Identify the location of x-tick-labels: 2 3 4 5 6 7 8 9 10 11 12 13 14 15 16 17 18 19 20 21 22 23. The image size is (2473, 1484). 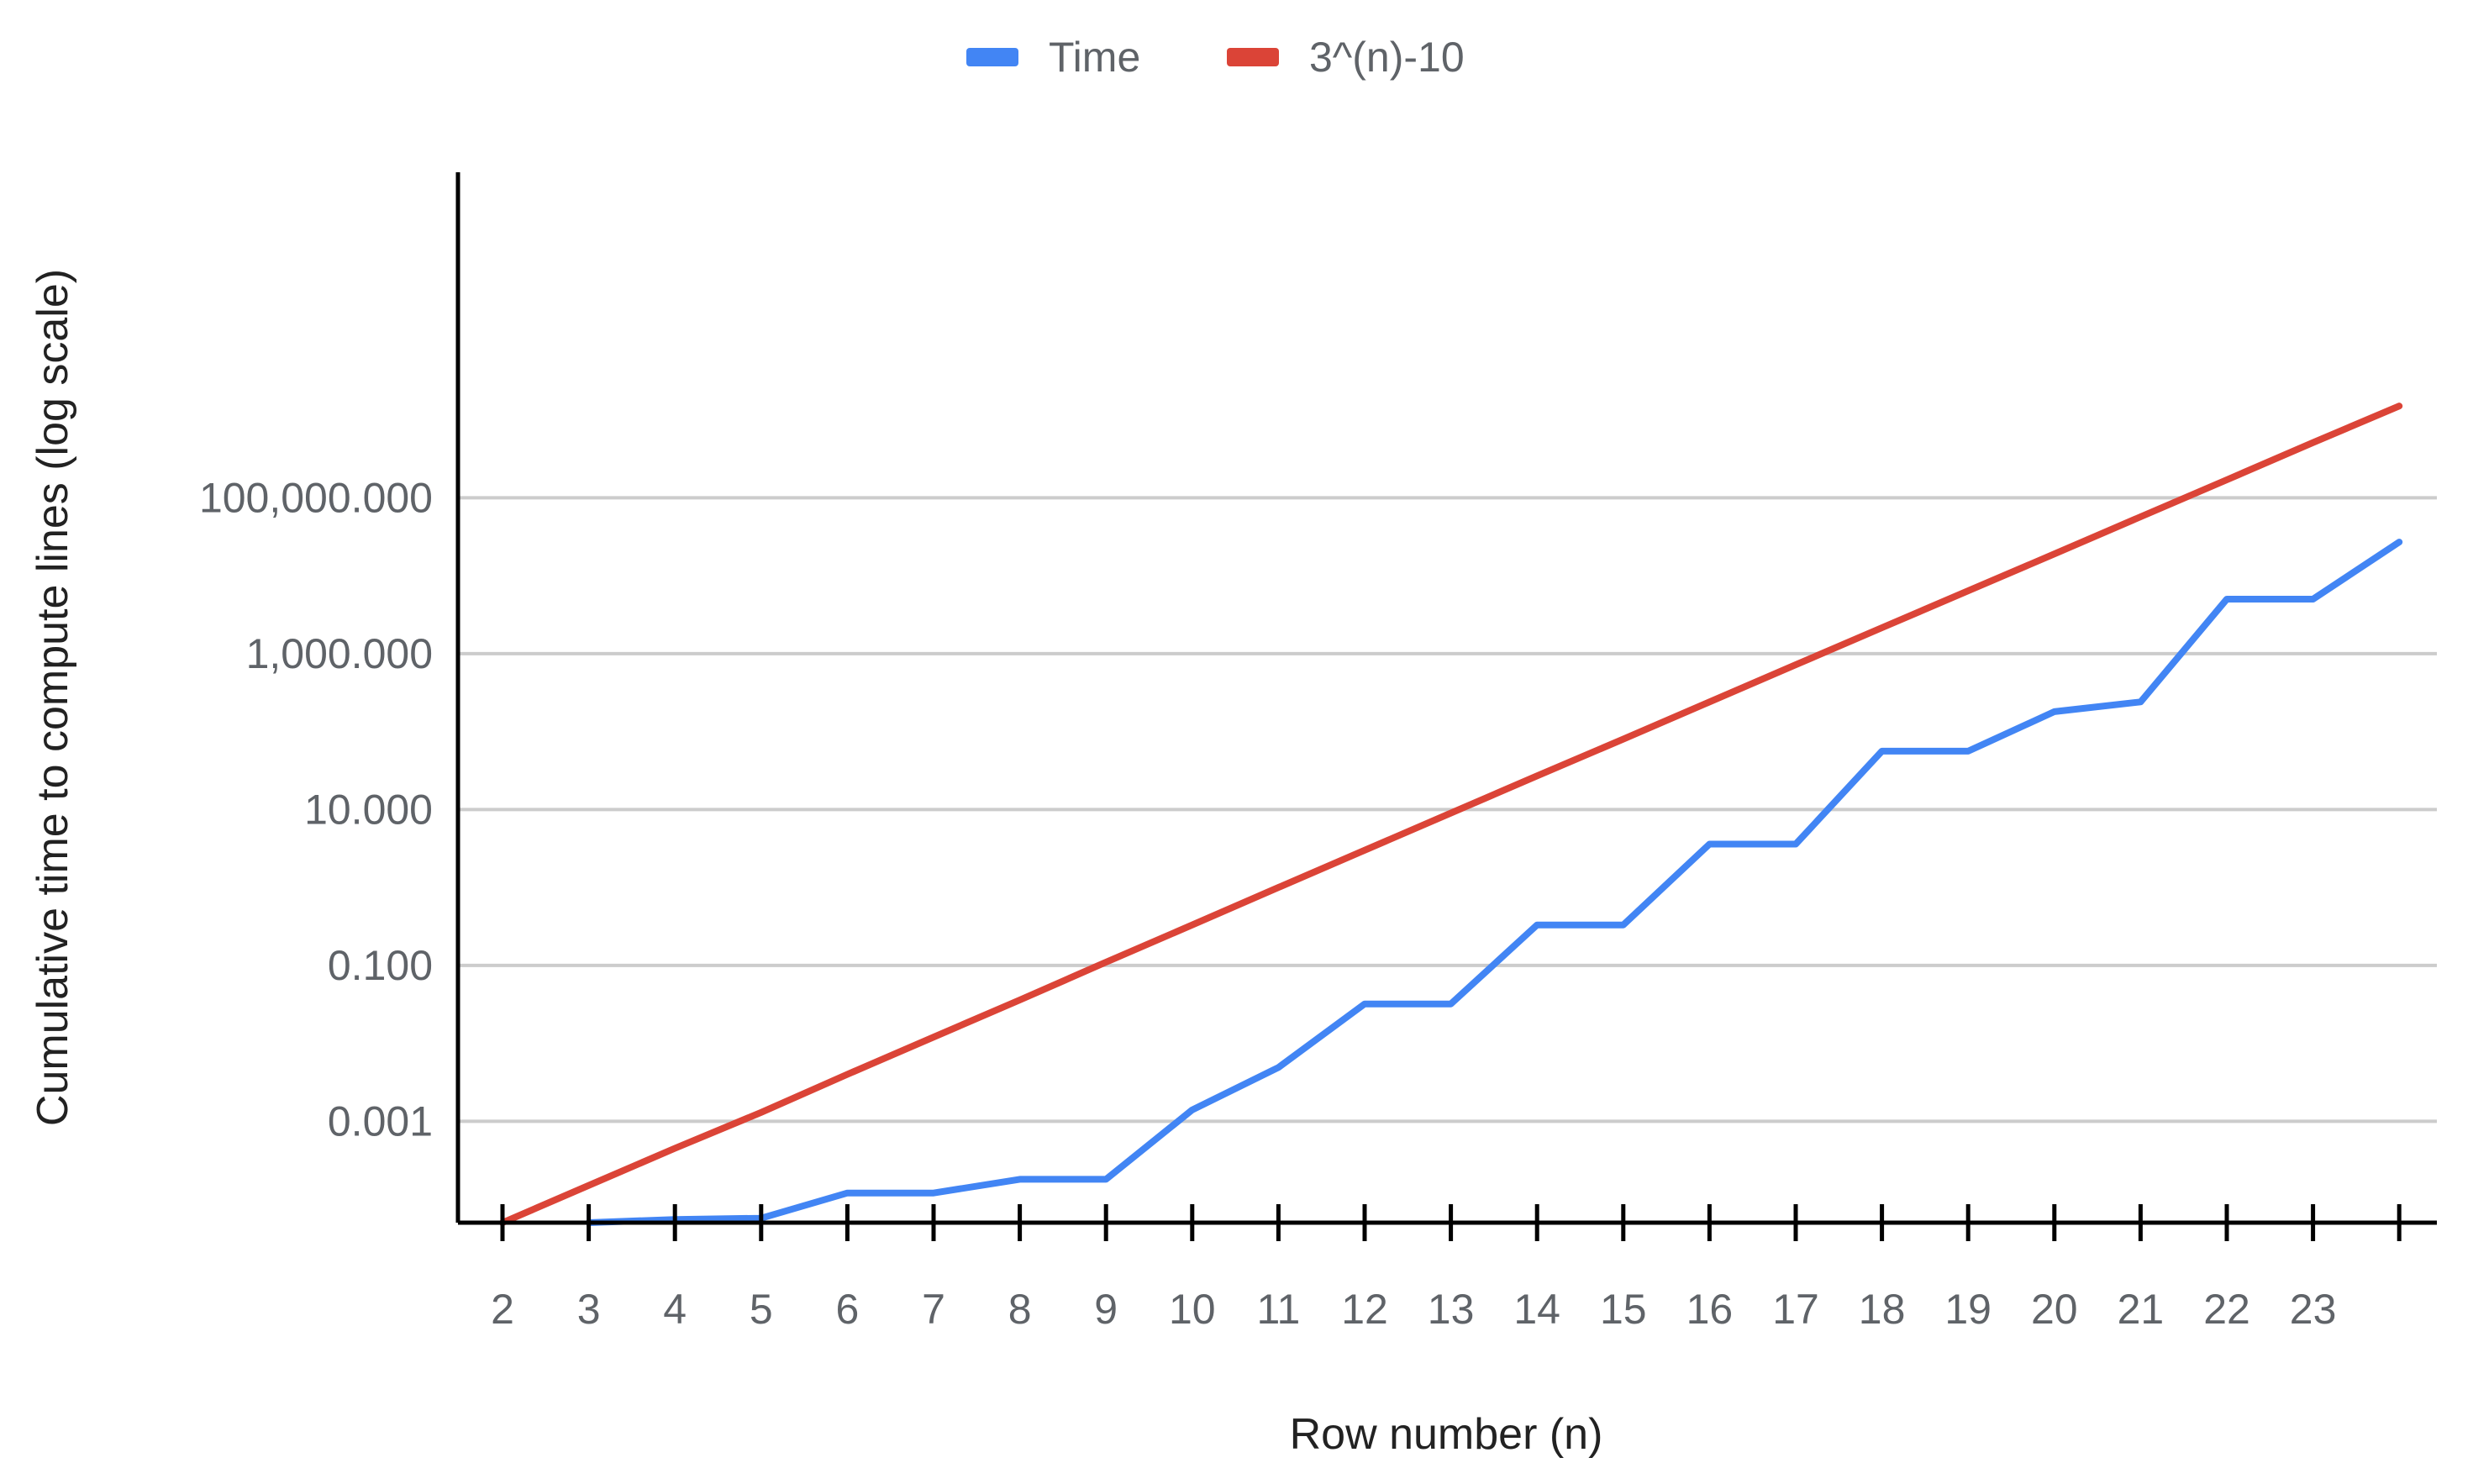
(1413, 1309).